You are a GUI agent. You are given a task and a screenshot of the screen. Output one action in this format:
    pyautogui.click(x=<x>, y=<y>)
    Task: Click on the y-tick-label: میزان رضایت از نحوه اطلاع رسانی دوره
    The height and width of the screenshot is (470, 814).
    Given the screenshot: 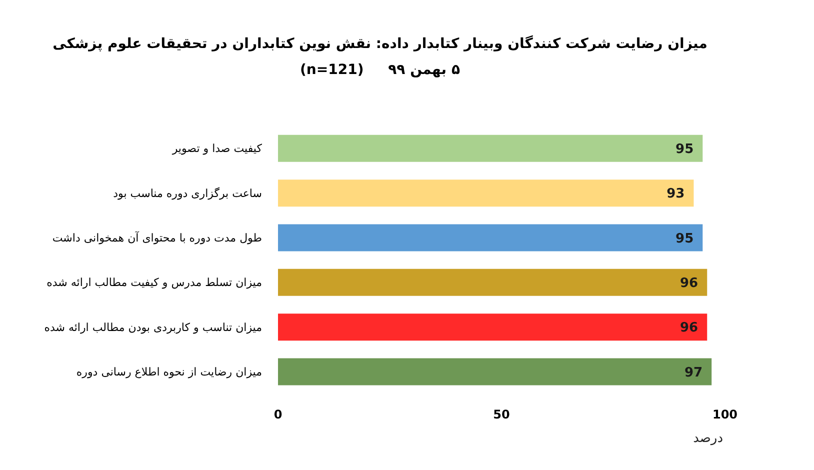 What is the action you would take?
    pyautogui.click(x=169, y=372)
    